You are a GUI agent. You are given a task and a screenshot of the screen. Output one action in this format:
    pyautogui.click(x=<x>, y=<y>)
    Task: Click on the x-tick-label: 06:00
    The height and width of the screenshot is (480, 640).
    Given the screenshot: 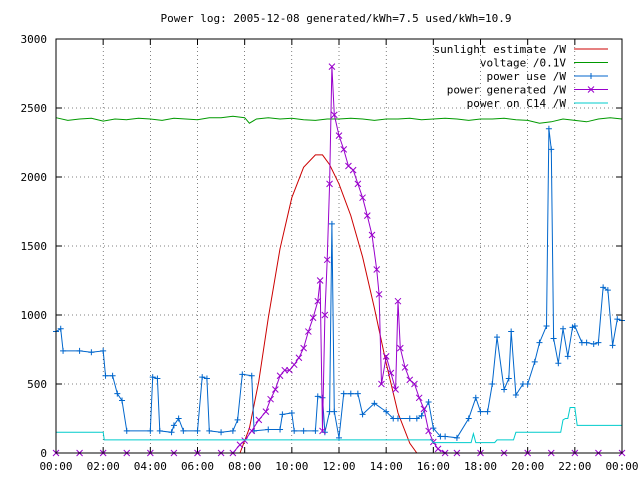 What is the action you would take?
    pyautogui.click(x=197, y=466)
    